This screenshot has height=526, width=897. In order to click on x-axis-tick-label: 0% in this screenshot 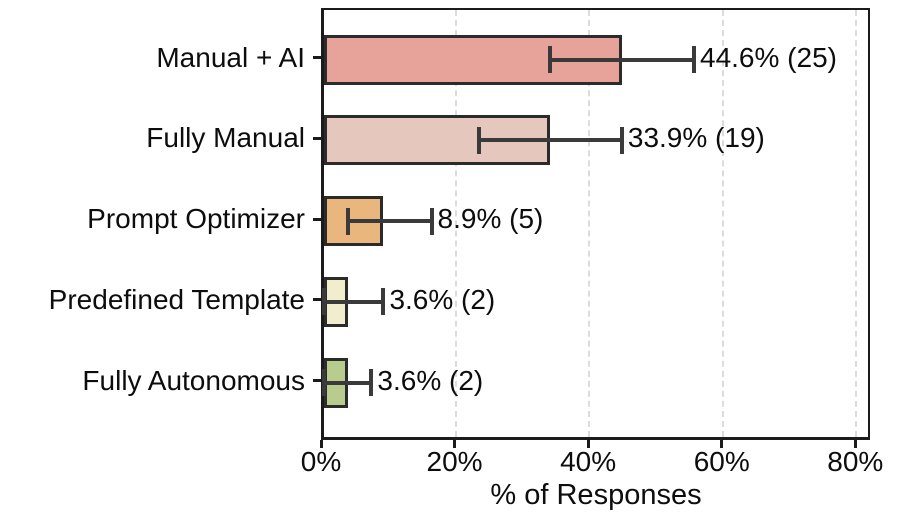, I will do `click(321, 461)`.